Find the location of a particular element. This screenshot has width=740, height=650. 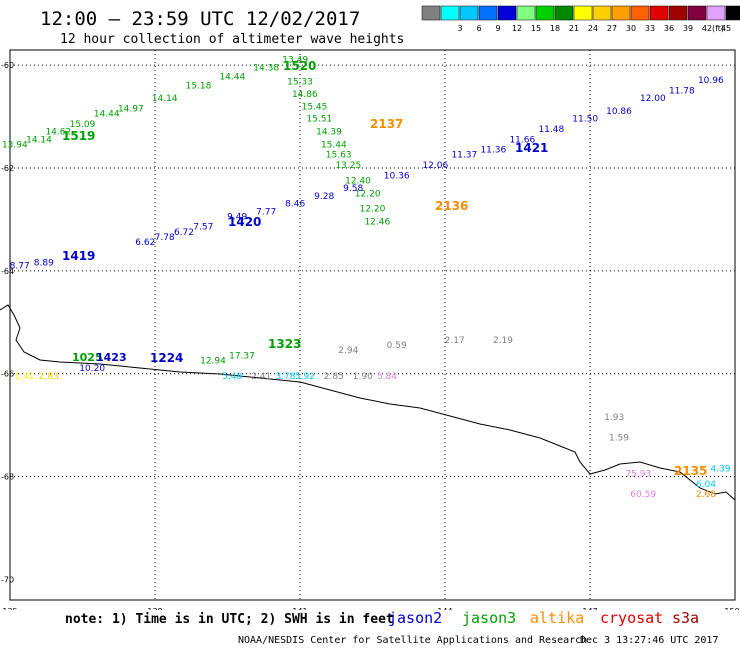

track-time-label: 1419 is located at coordinates (78, 256).